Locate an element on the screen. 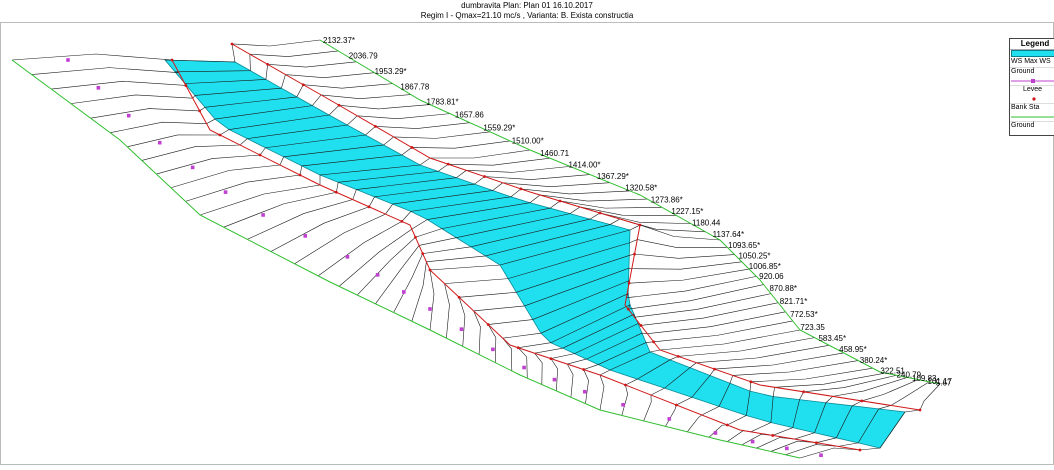 The width and height of the screenshot is (1054, 470). station-label: 101.17 is located at coordinates (940, 381).